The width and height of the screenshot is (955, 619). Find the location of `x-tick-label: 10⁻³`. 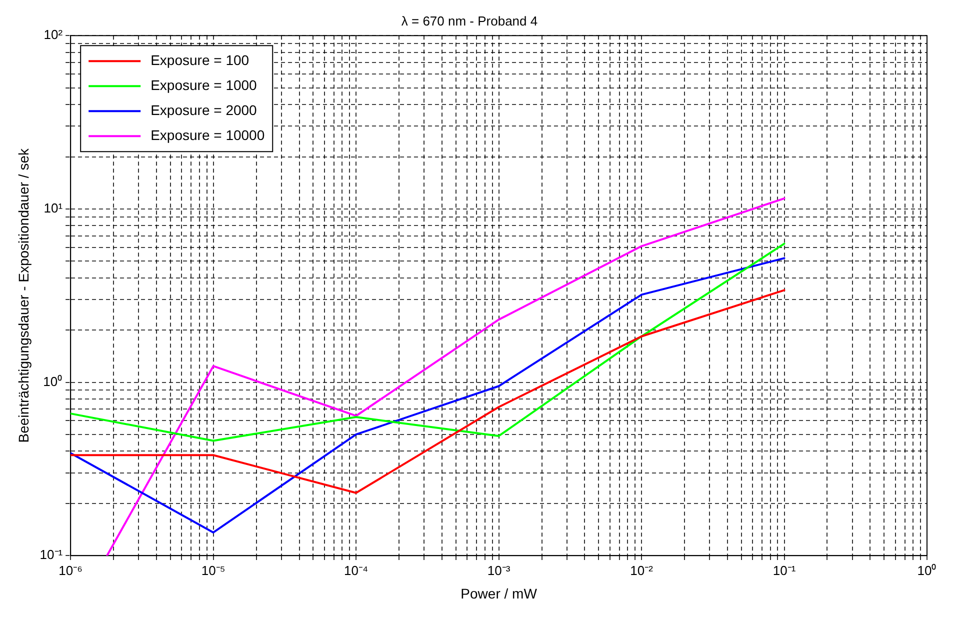

x-tick-label: 10⁻³ is located at coordinates (499, 570).